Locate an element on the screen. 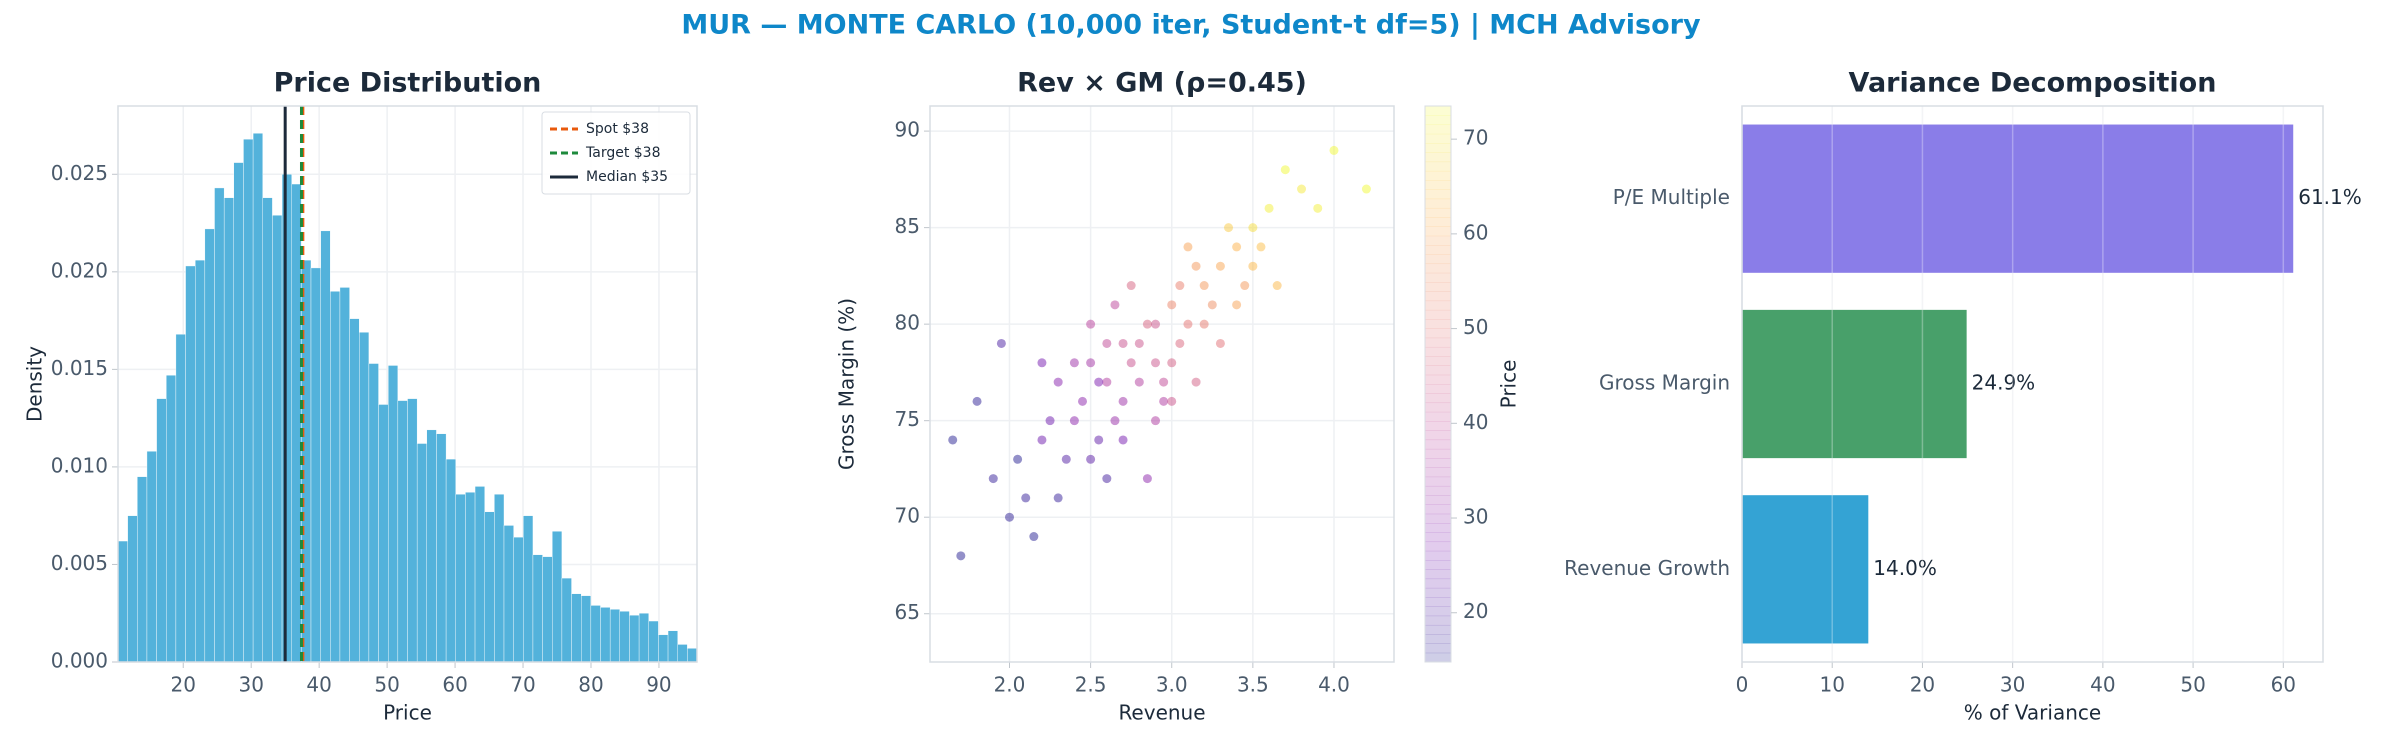 This screenshot has height=742, width=2382. colorbar-tick-label: 50 is located at coordinates (1475, 327).